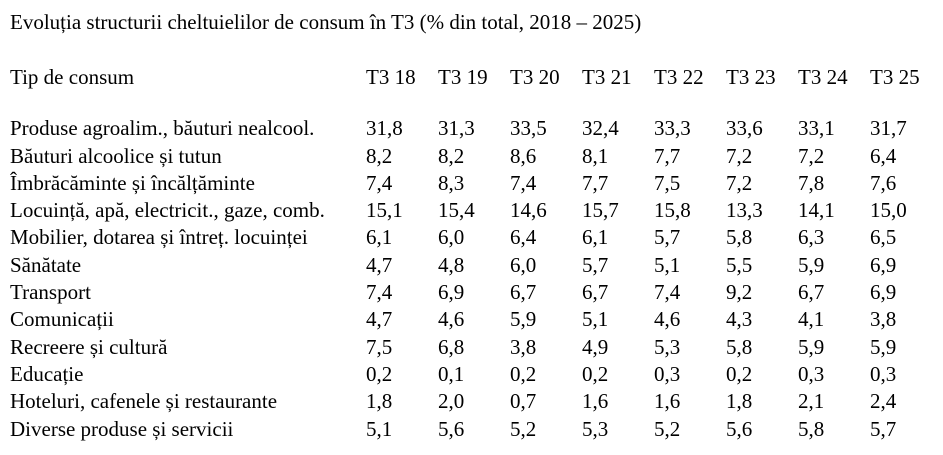 The image size is (943, 455). Describe the element at coordinates (739, 319) in the screenshot. I see `cell-value: 4,3` at that location.